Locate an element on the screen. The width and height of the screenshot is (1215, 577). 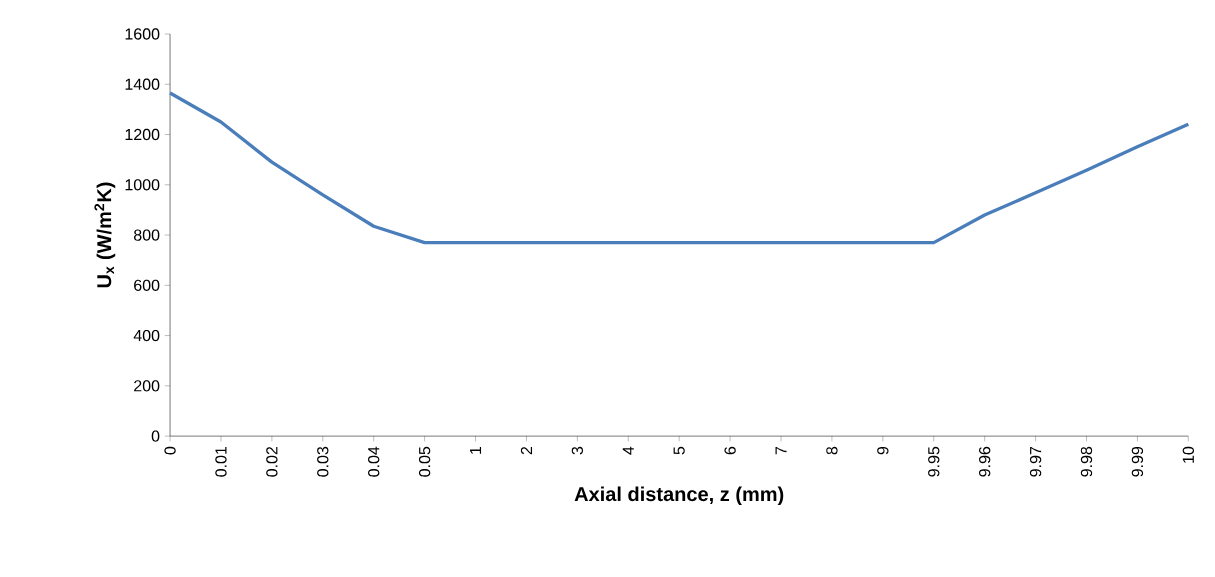
x-tick-label: 0.01 is located at coordinates (221, 461).